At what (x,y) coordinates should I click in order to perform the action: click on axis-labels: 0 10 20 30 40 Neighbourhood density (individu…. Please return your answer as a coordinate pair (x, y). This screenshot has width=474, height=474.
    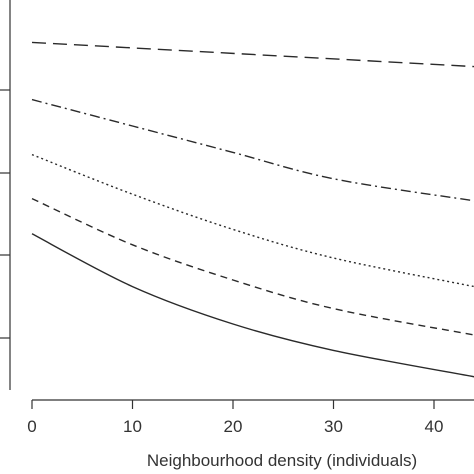
    Looking at the image, I should click on (235, 443).